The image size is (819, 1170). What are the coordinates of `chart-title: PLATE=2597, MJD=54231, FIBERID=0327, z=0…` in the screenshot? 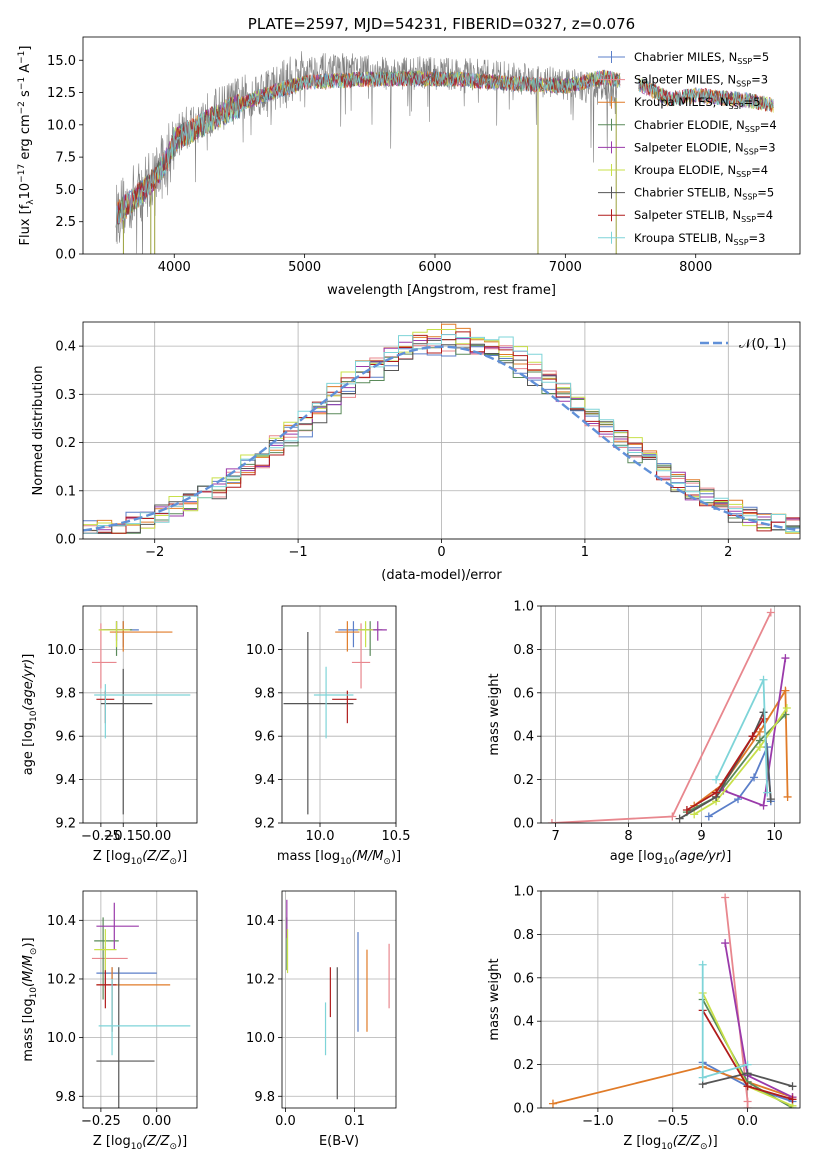 It's located at (441, 24).